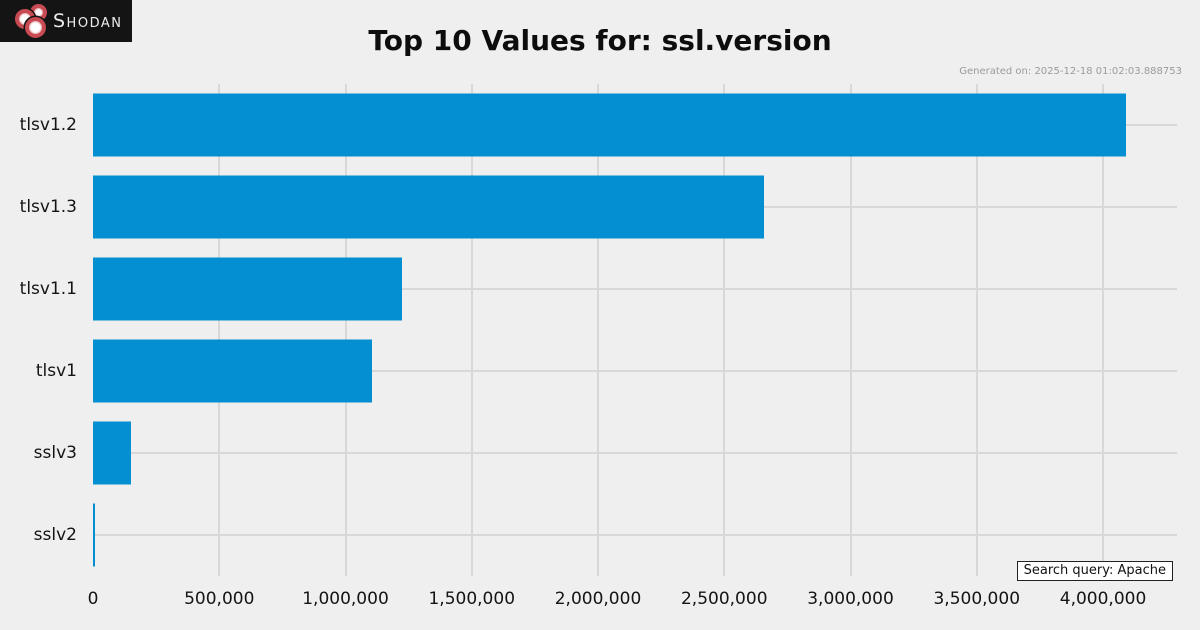 This screenshot has height=630, width=1200. What do you see at coordinates (93, 599) in the screenshot?
I see `x-axis-tick-label: 0` at bounding box center [93, 599].